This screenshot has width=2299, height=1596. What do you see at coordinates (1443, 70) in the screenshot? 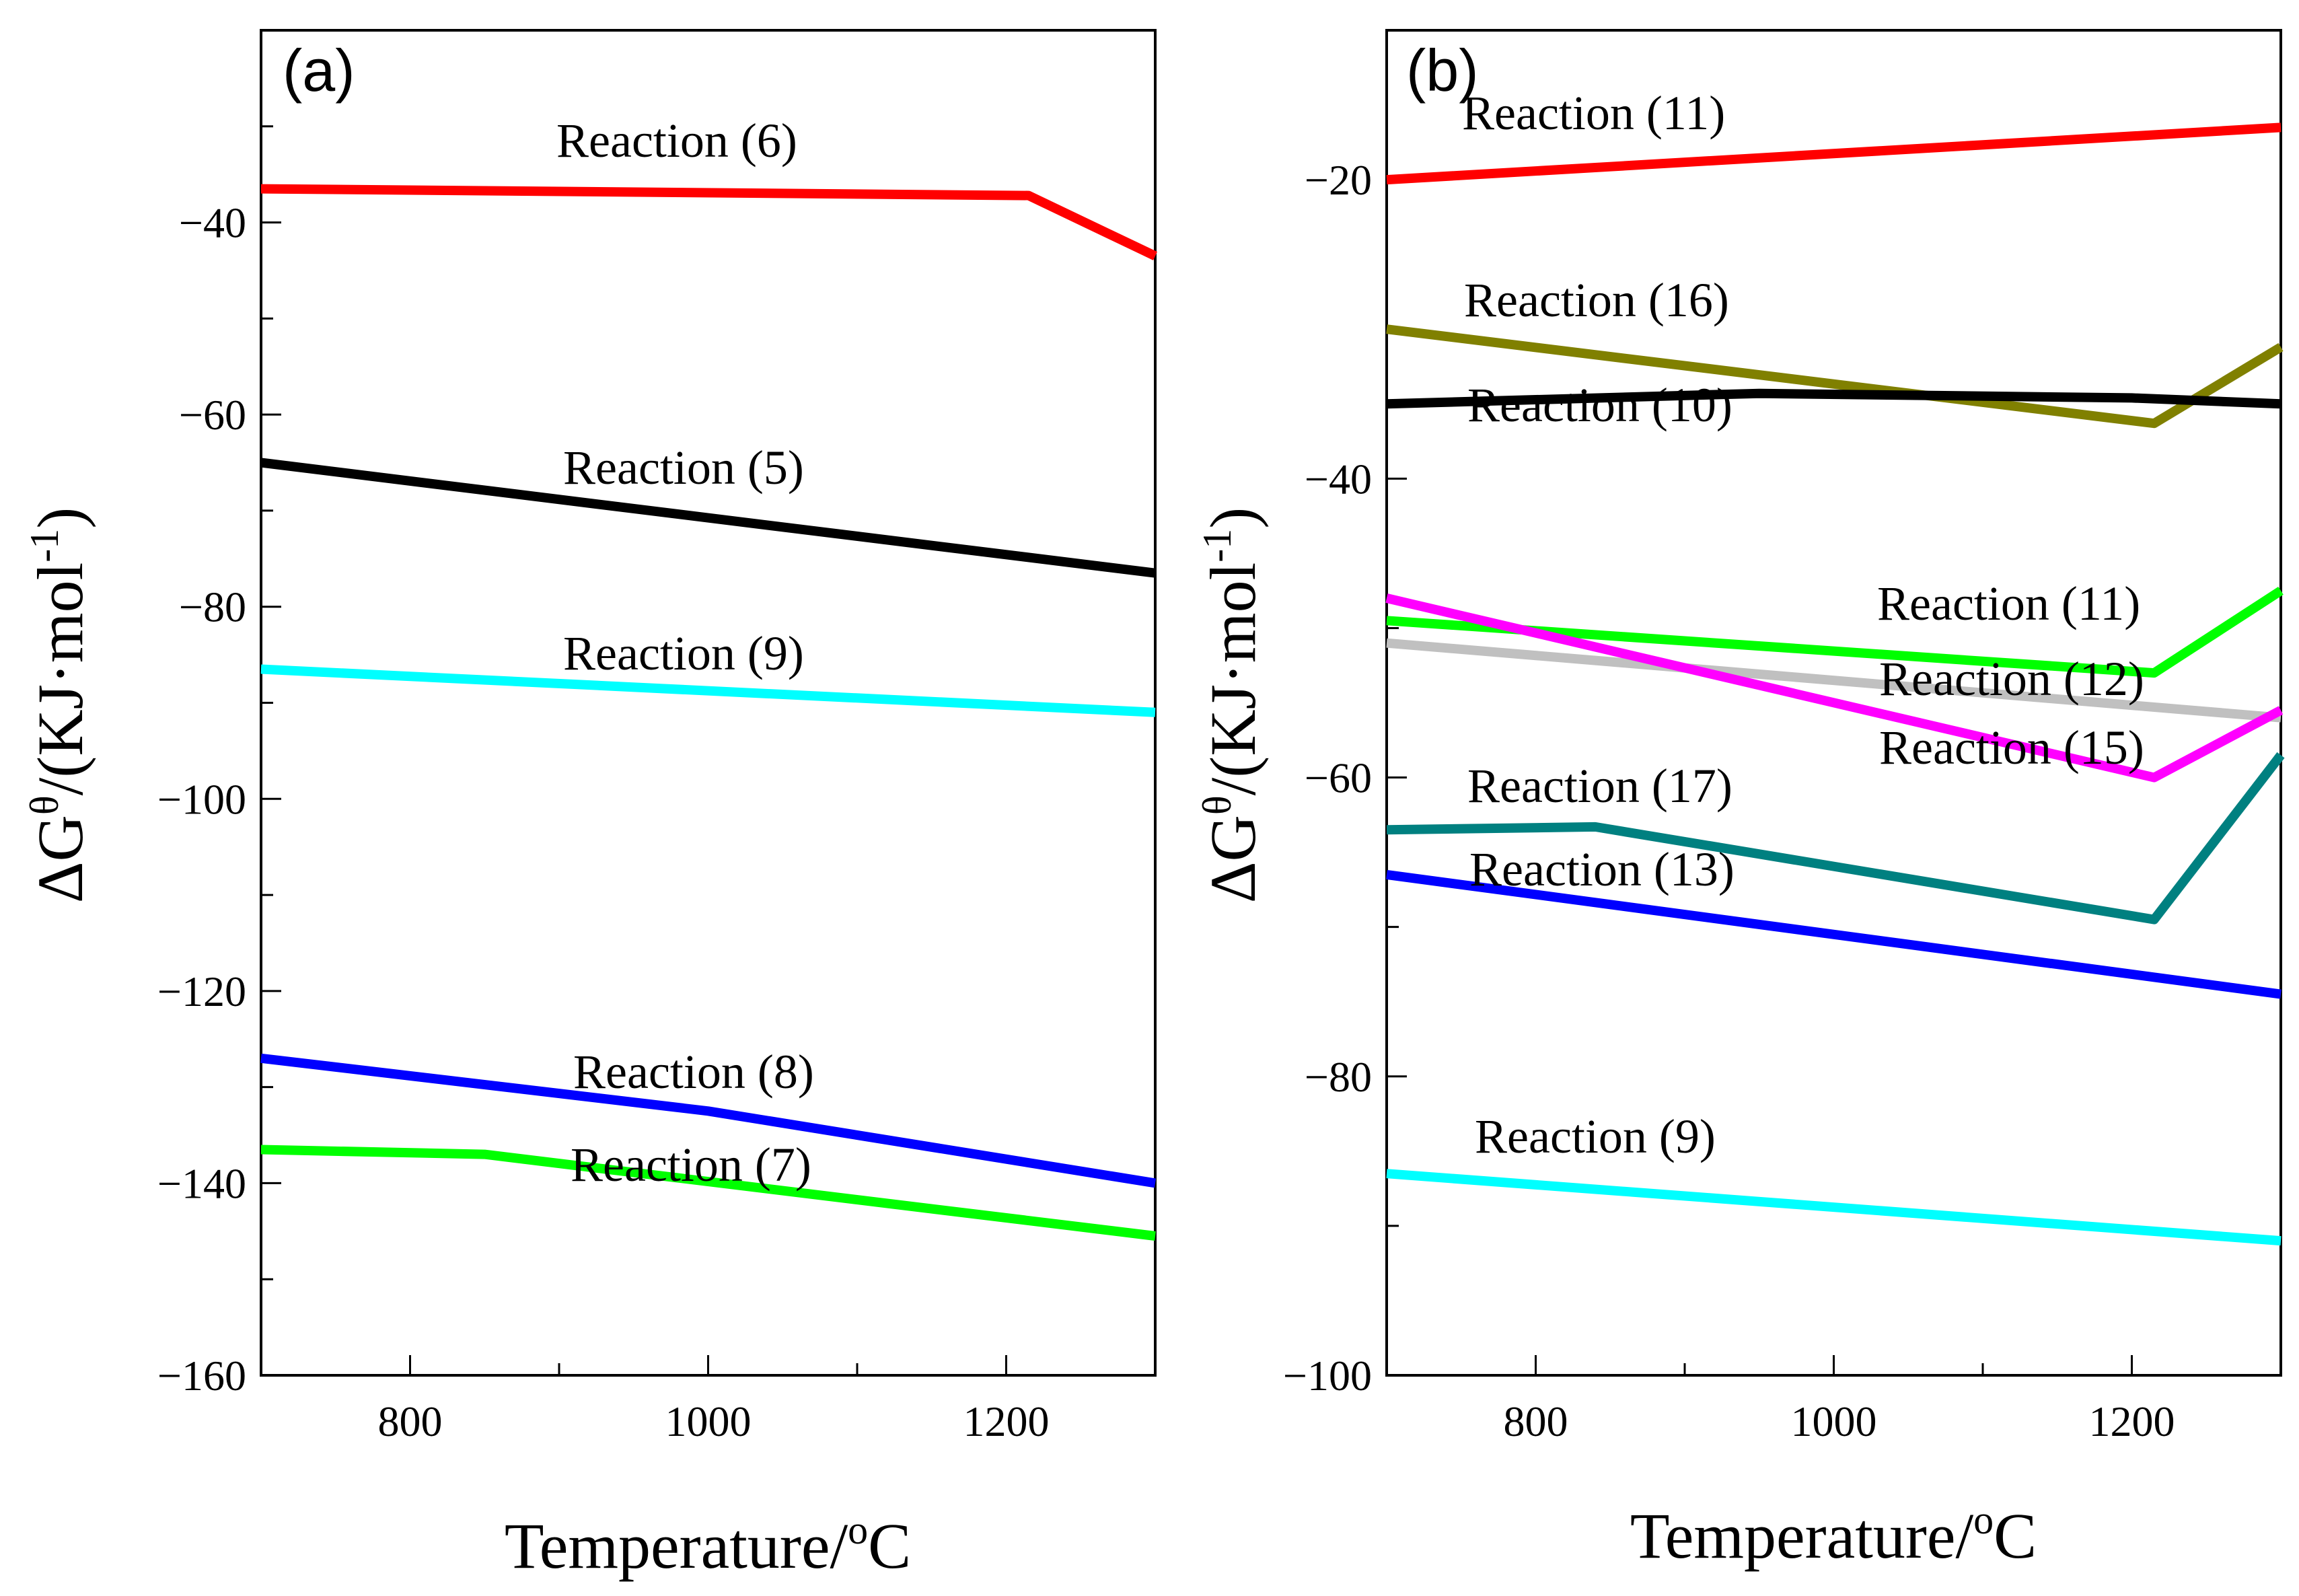
I see `panel-label: (b)` at bounding box center [1443, 70].